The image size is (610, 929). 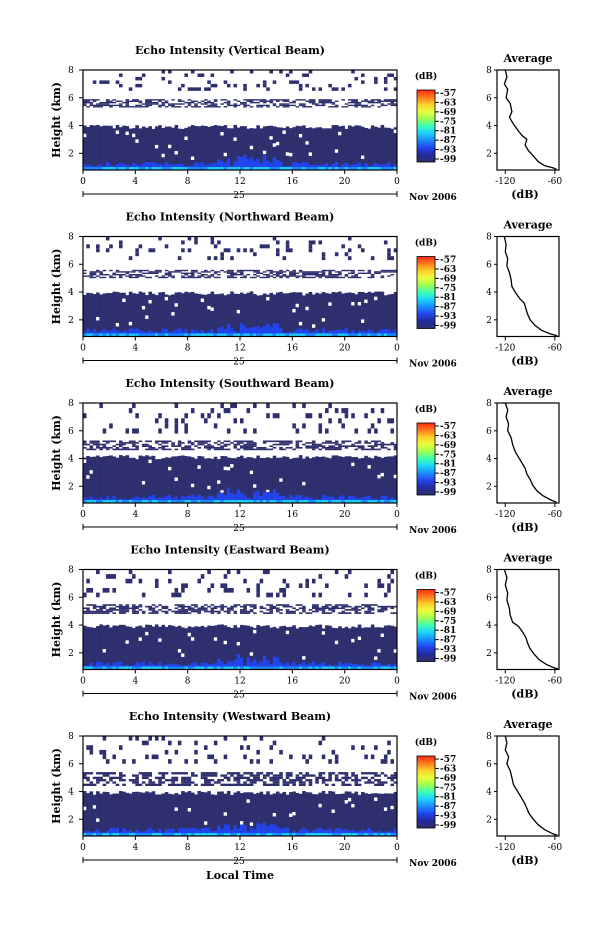 What do you see at coordinates (229, 550) in the screenshot?
I see `panel-title: Echo Intensity (Eastward Beam)` at bounding box center [229, 550].